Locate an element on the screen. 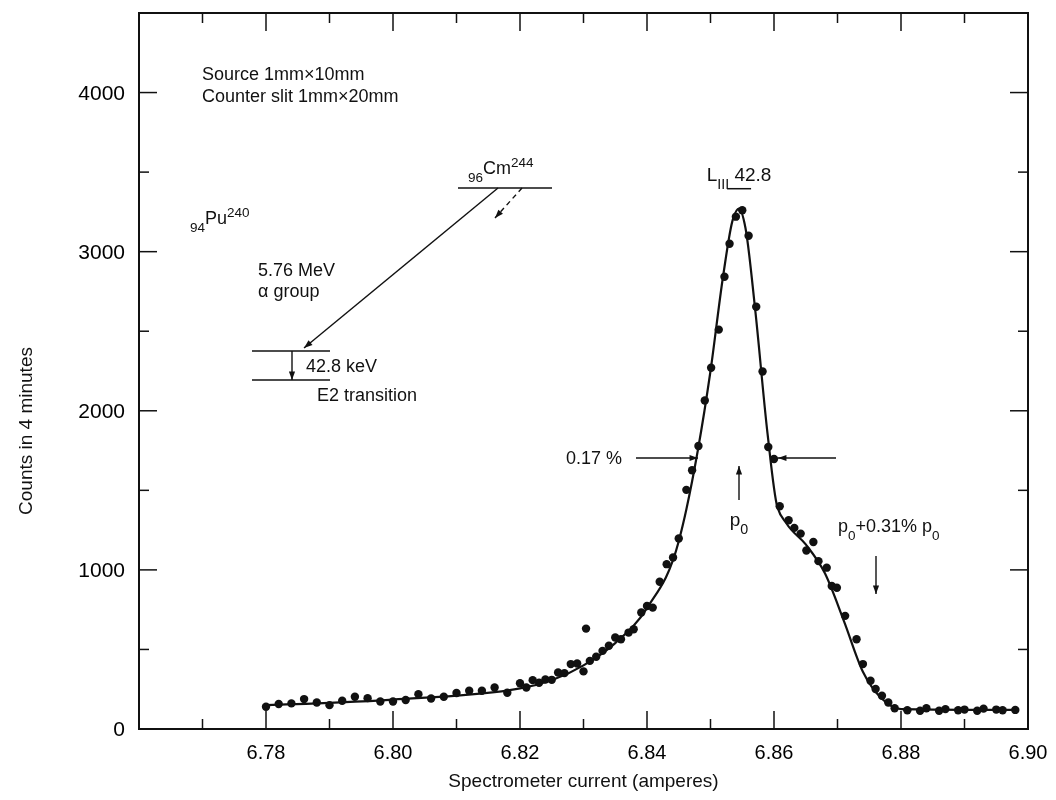 This screenshot has width=1056, height=800. x-tick-label: 6.82 is located at coordinates (520, 752).